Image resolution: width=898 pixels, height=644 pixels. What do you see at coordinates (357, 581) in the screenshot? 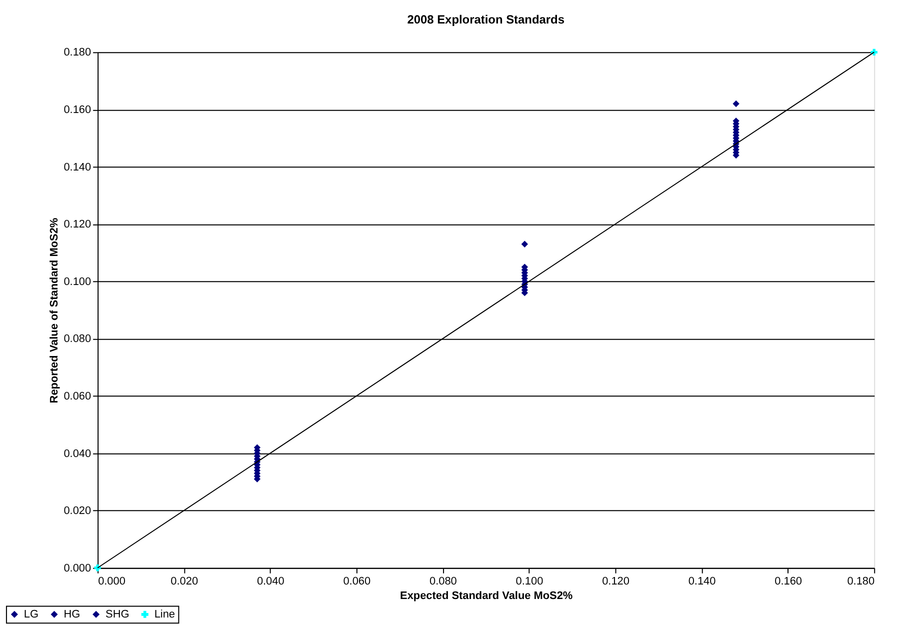
I see `x-tick-label: 0.060` at bounding box center [357, 581].